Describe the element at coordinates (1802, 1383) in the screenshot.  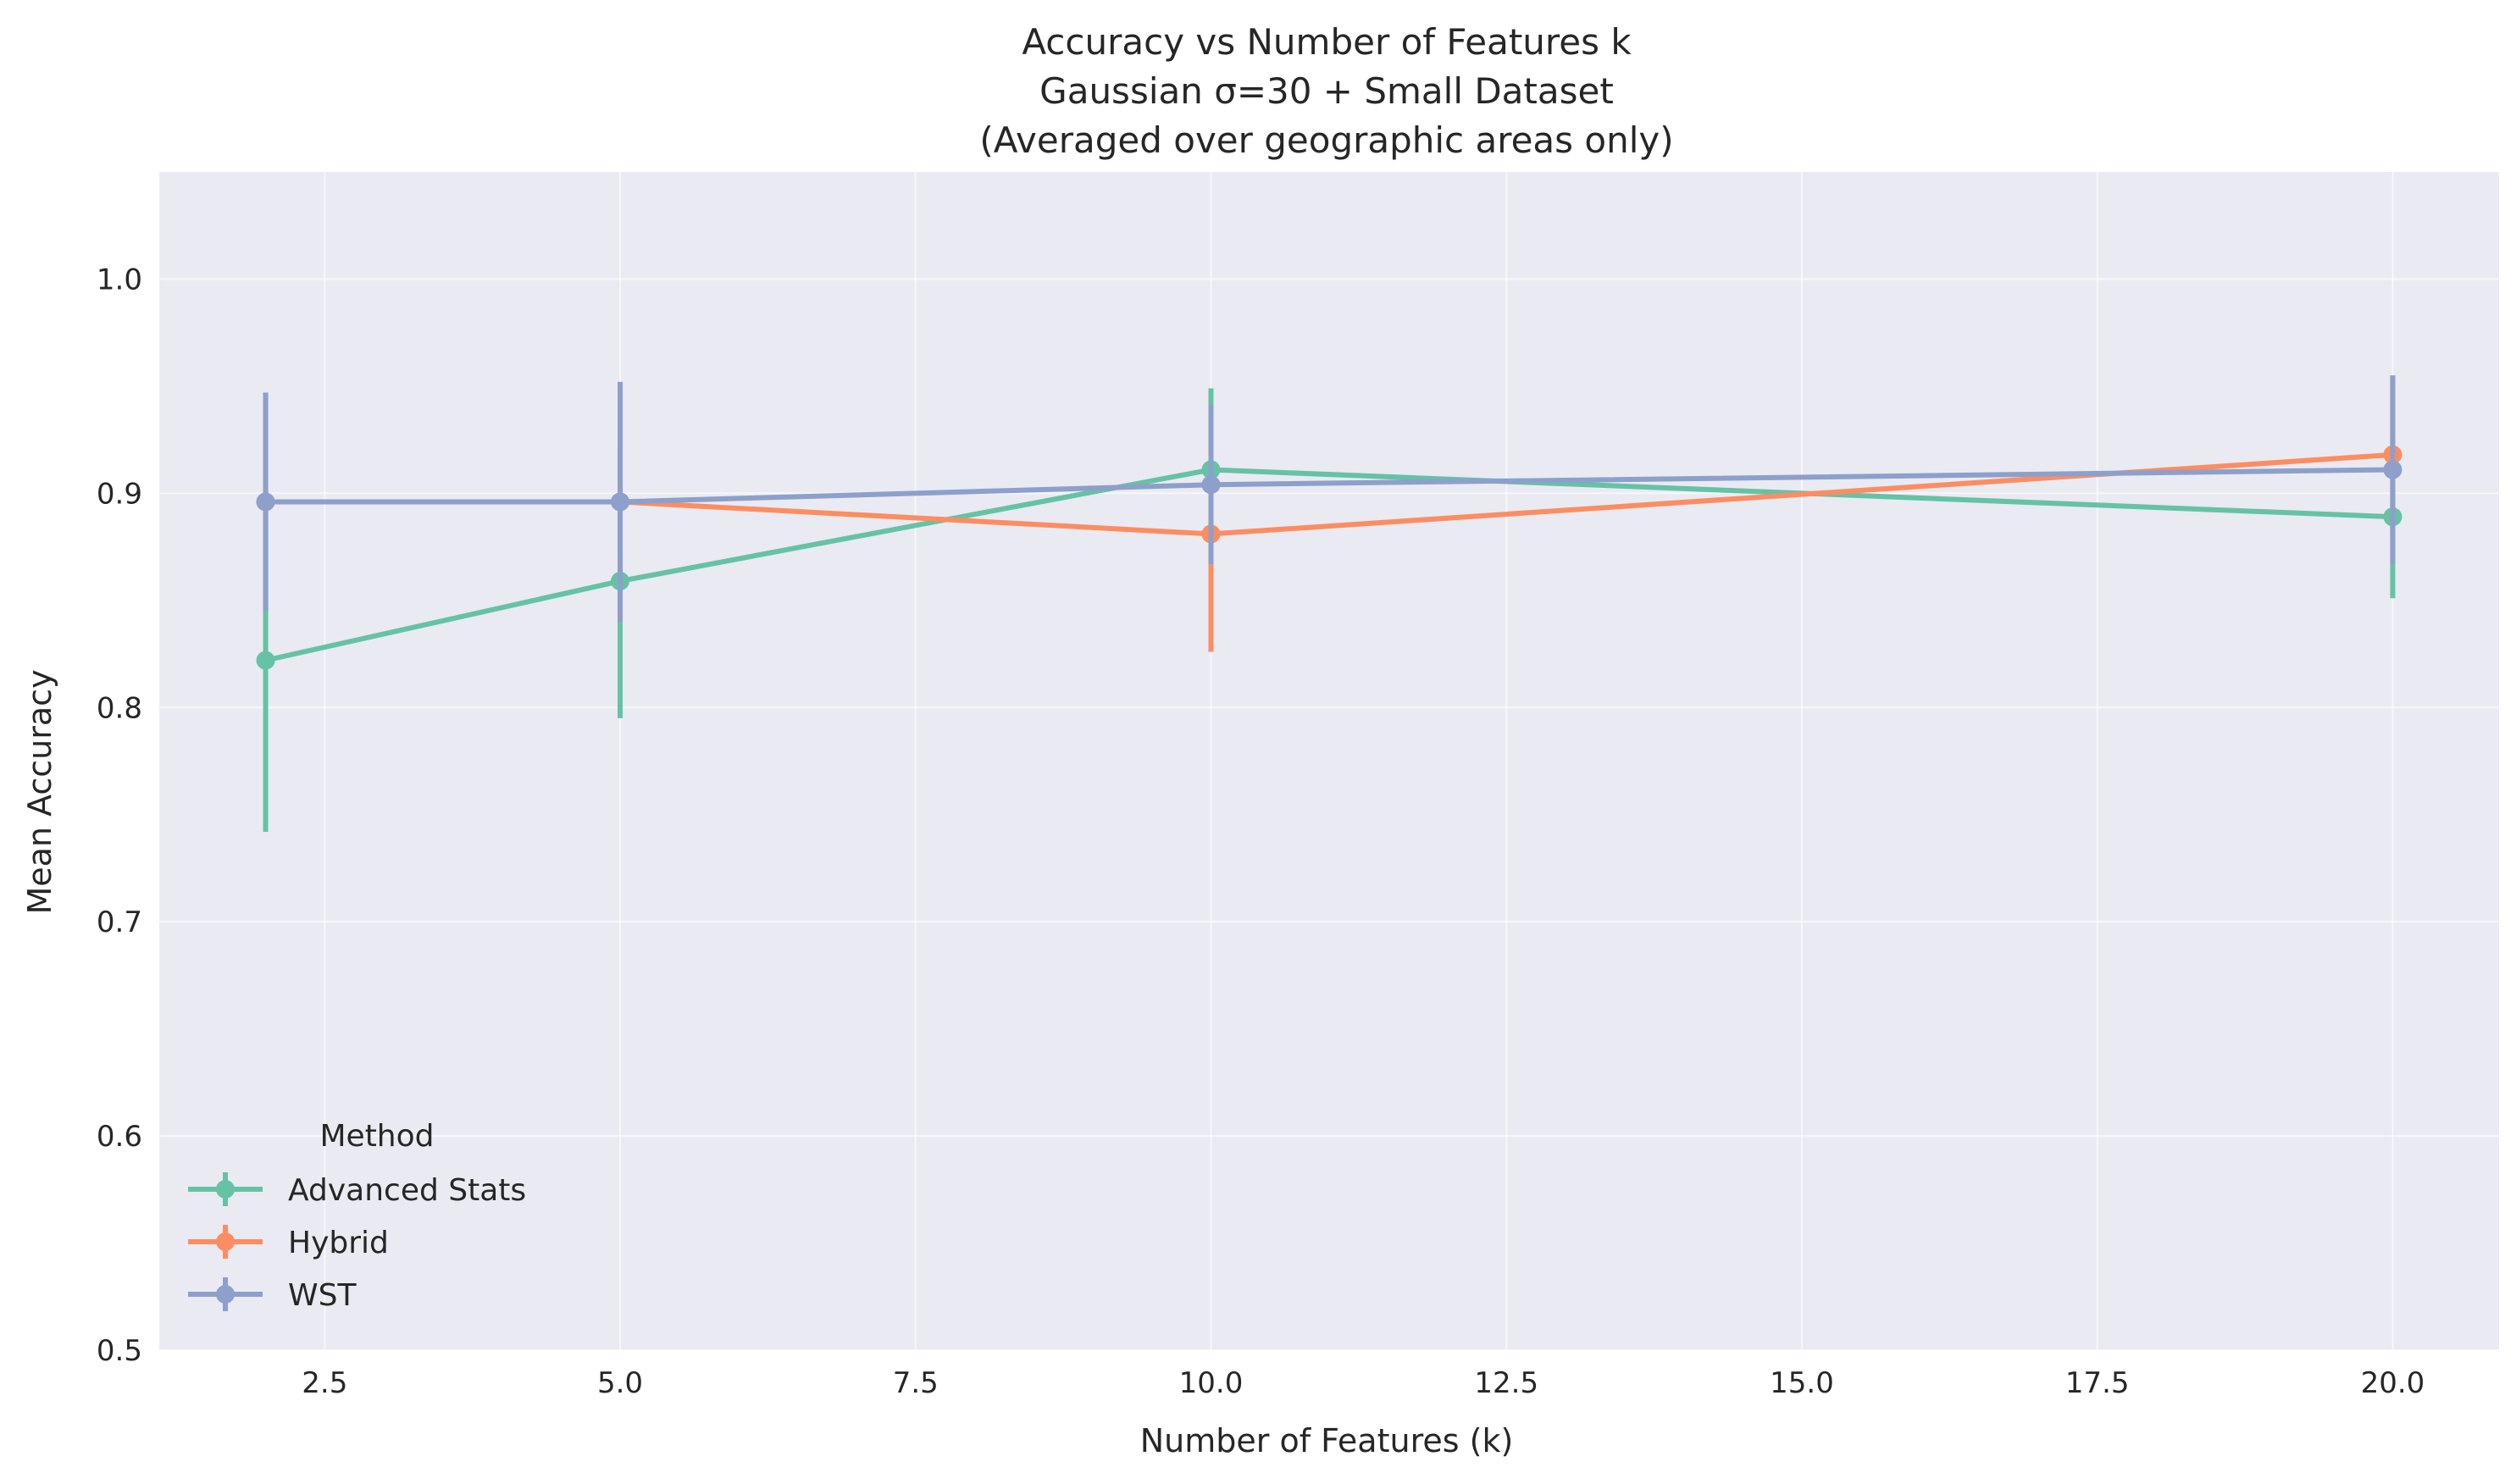
I see `x-tick-label: 15.0` at that location.